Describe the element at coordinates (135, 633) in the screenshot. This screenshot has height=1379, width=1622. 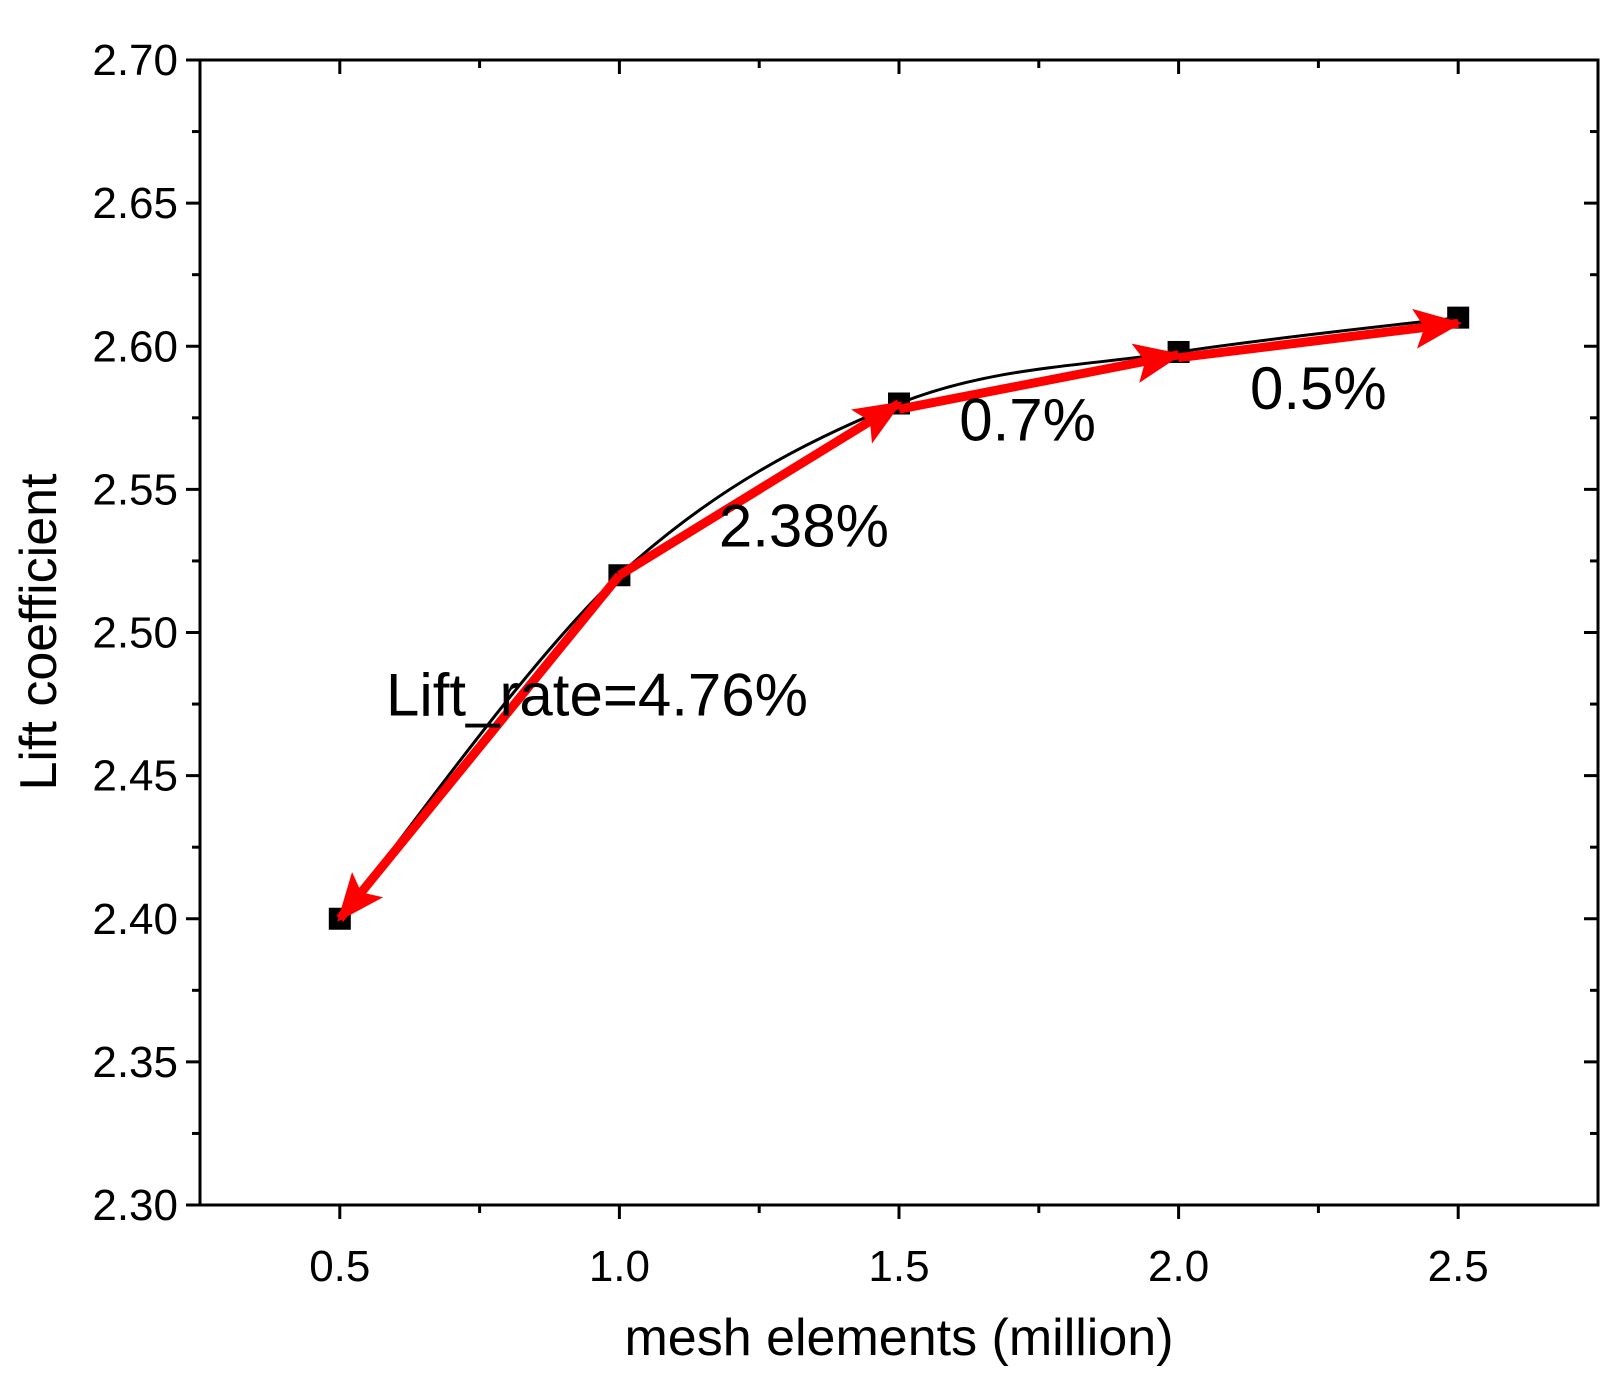
I see `y-tick-label: 2.50` at that location.